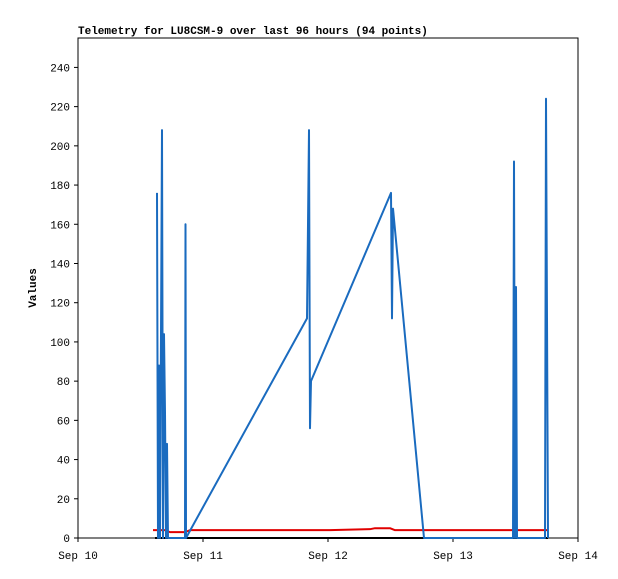 This screenshot has height=579, width=618. Describe the element at coordinates (453, 557) in the screenshot. I see `x-tick-label: Sep 13` at that location.